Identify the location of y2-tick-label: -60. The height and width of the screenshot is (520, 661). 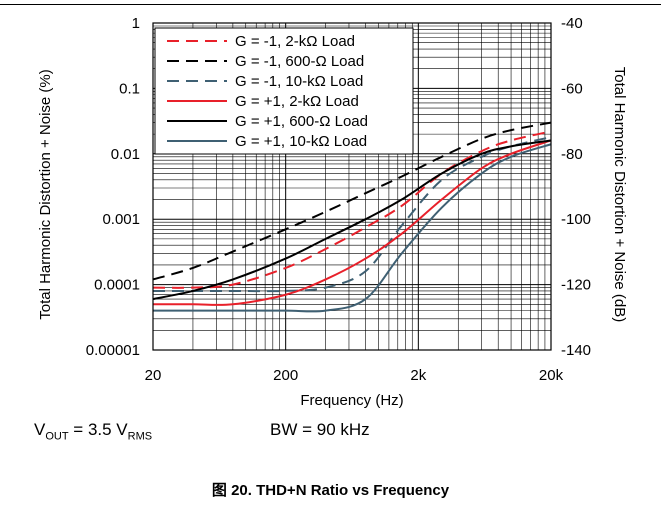
(572, 88).